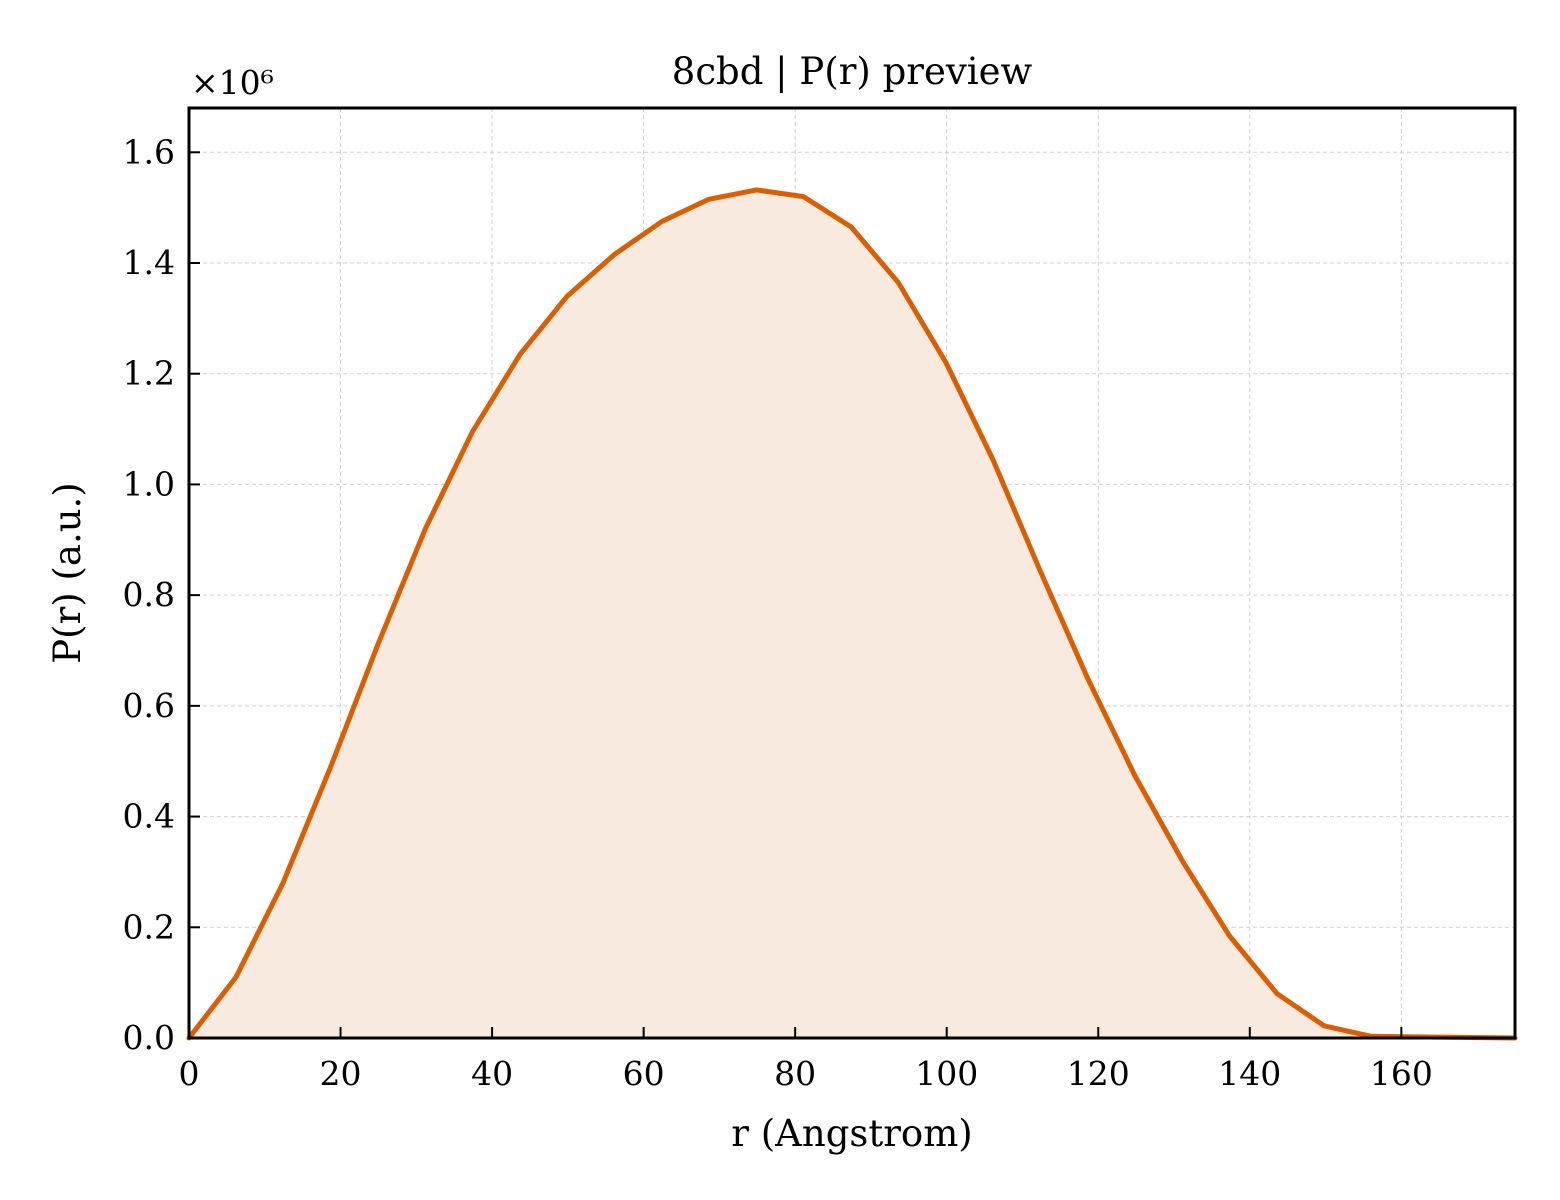 The width and height of the screenshot is (1560, 1200). Describe the element at coordinates (232, 82) in the screenshot. I see `y-axis-multiplier: ×10⁶` at that location.